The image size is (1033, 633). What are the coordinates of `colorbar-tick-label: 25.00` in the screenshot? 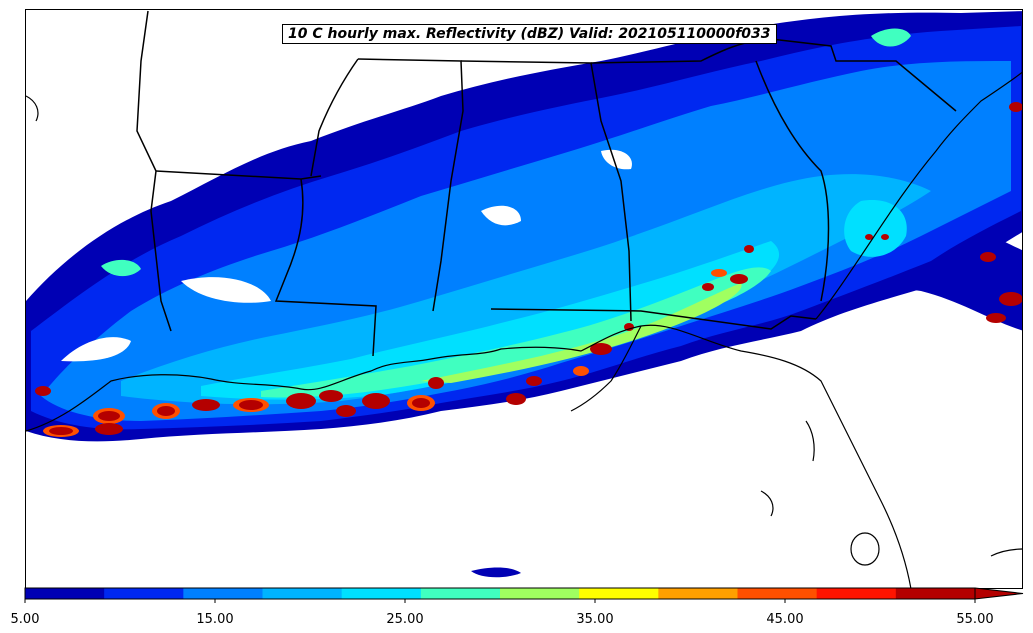 It's located at (405, 619).